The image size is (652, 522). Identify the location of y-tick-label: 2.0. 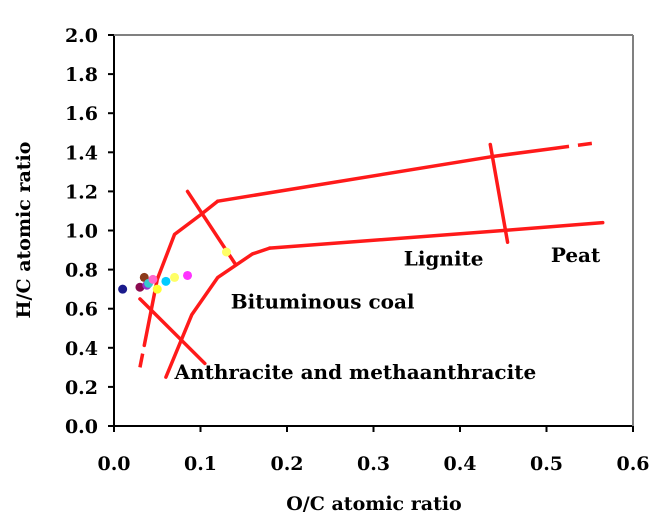
(81, 36).